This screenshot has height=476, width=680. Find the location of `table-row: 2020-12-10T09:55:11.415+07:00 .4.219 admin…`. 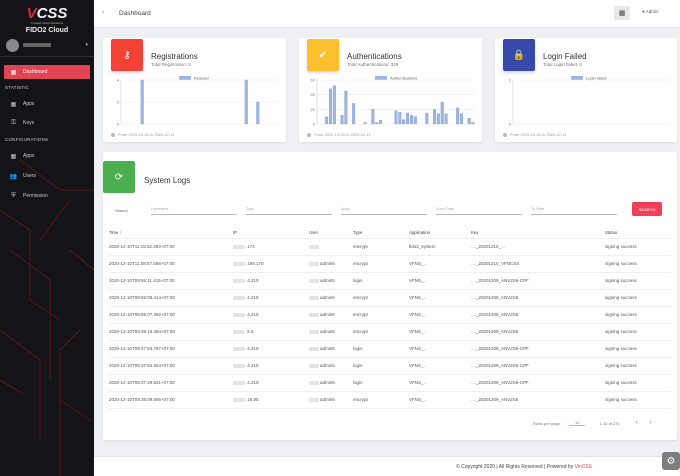

table-row: 2020-12-10T09:55:11.415+07:00 .4.219 admin… is located at coordinates (390, 281).